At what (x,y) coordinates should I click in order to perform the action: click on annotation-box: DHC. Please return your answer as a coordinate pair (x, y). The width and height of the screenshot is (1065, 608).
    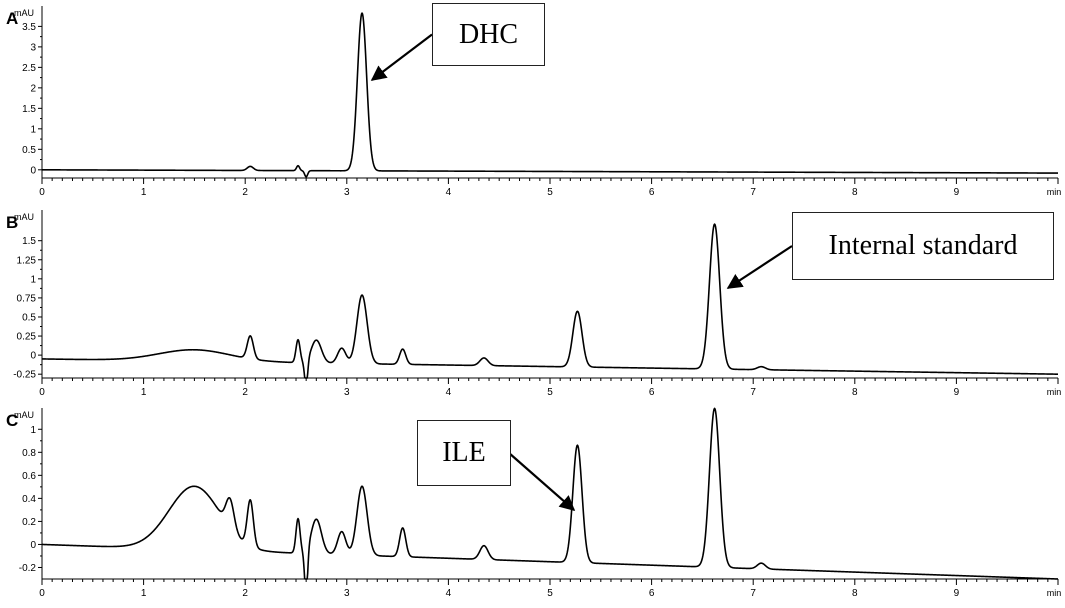
    Looking at the image, I should click on (488, 34).